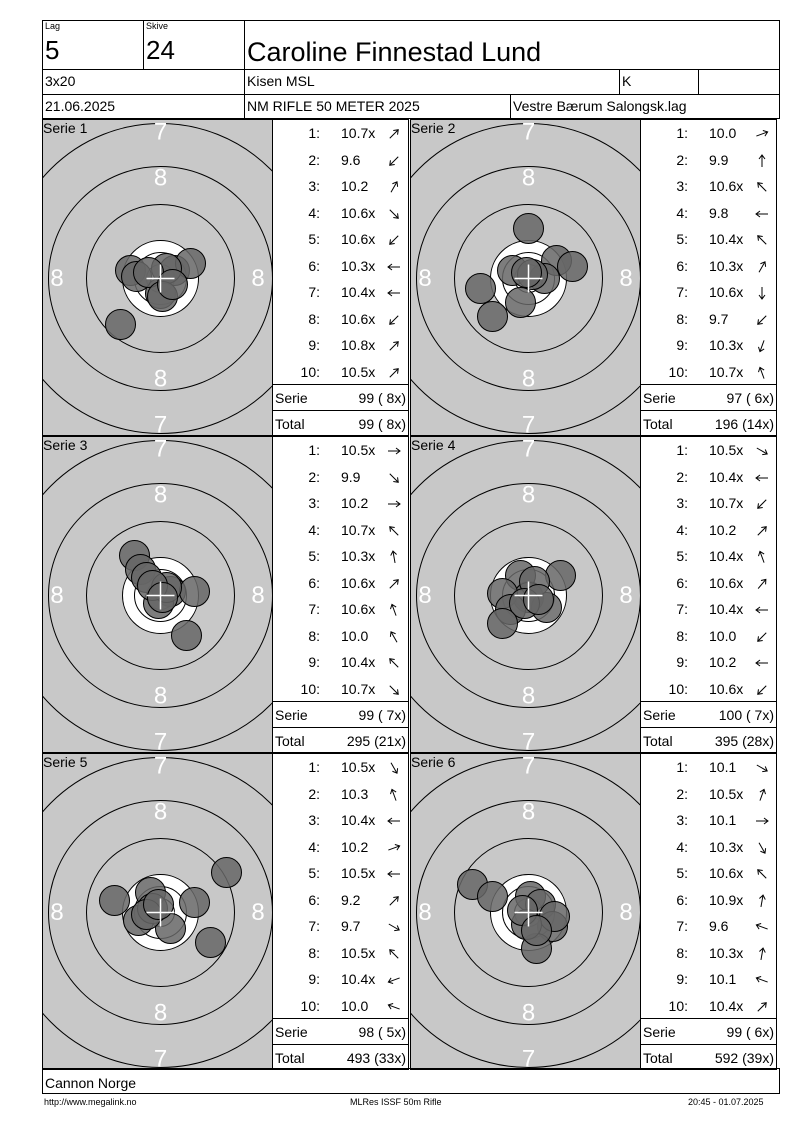  I want to click on shot-value: 10.5x, so click(358, 371).